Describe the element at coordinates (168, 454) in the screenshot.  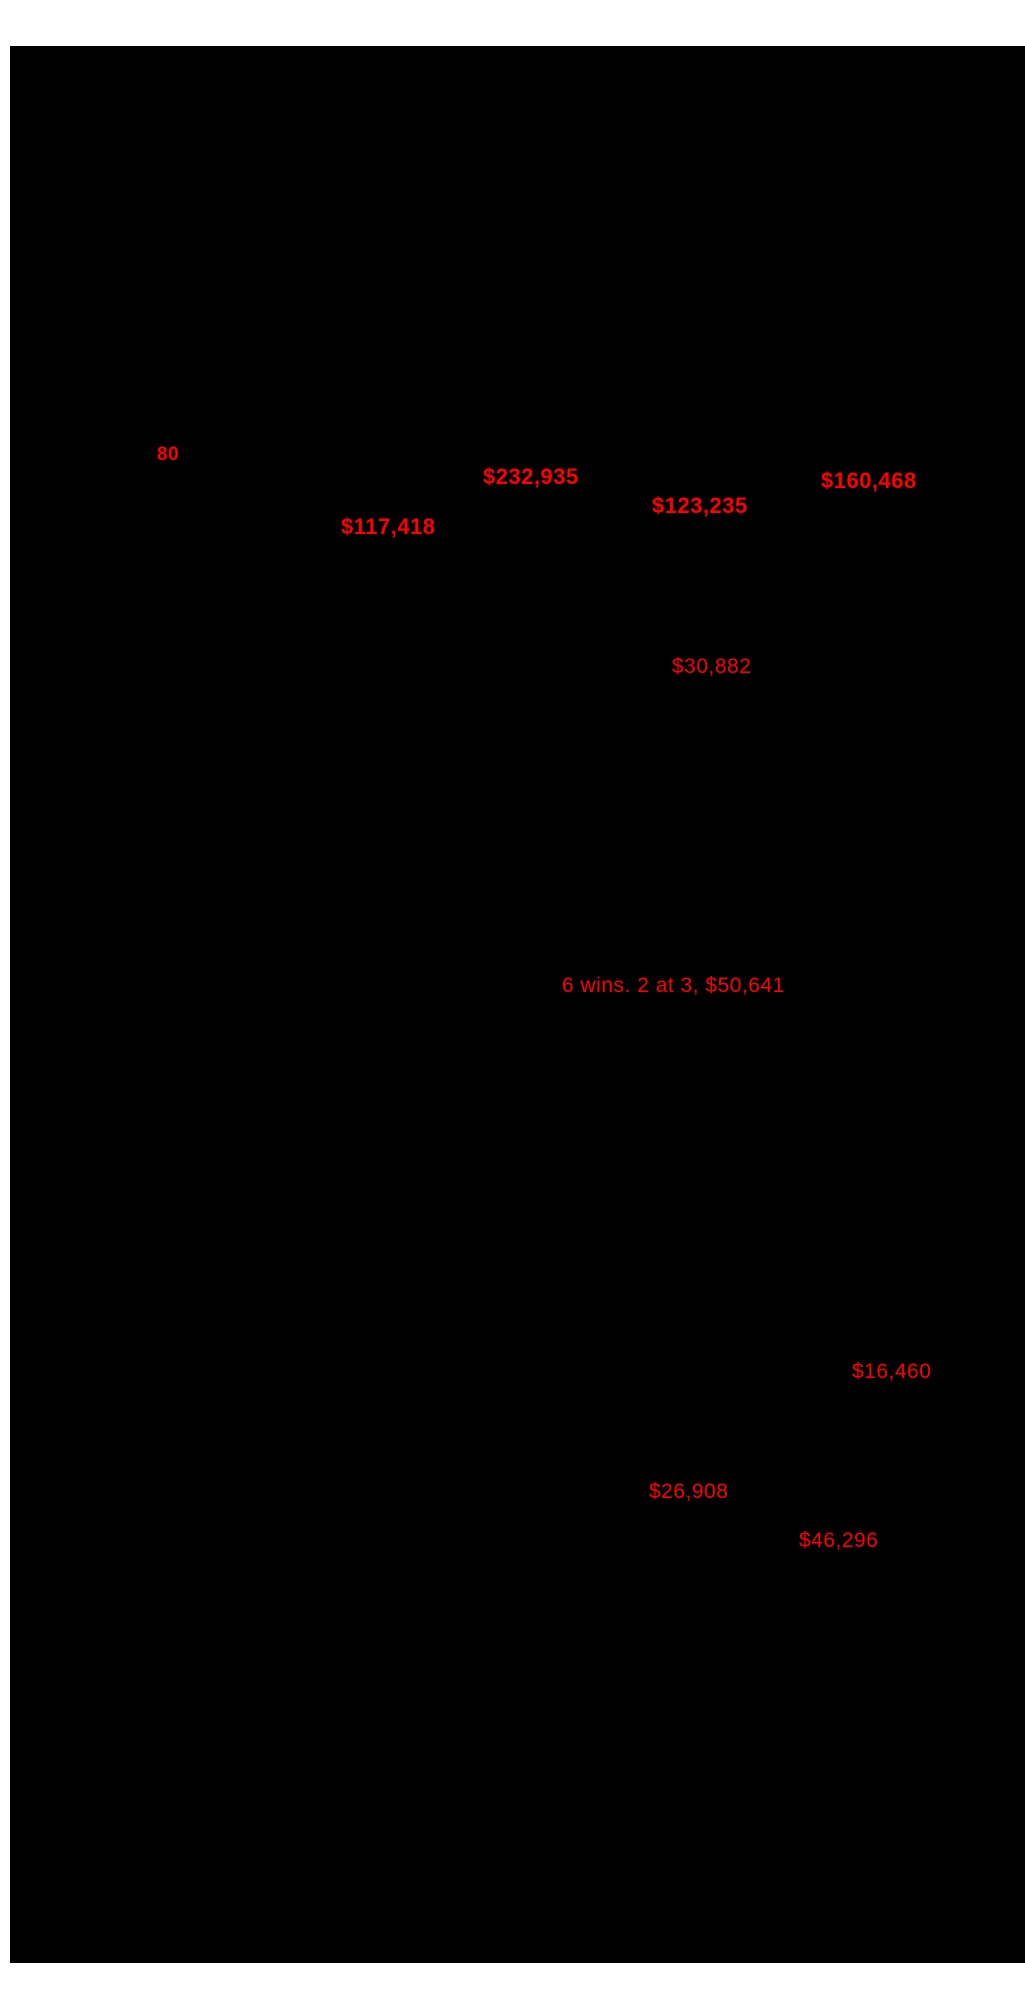
I see `annotation-label: 80` at that location.